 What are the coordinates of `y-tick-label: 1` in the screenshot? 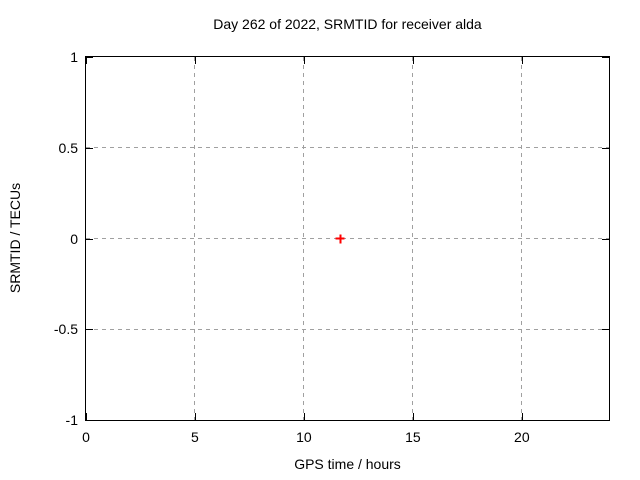 It's located at (74, 57).